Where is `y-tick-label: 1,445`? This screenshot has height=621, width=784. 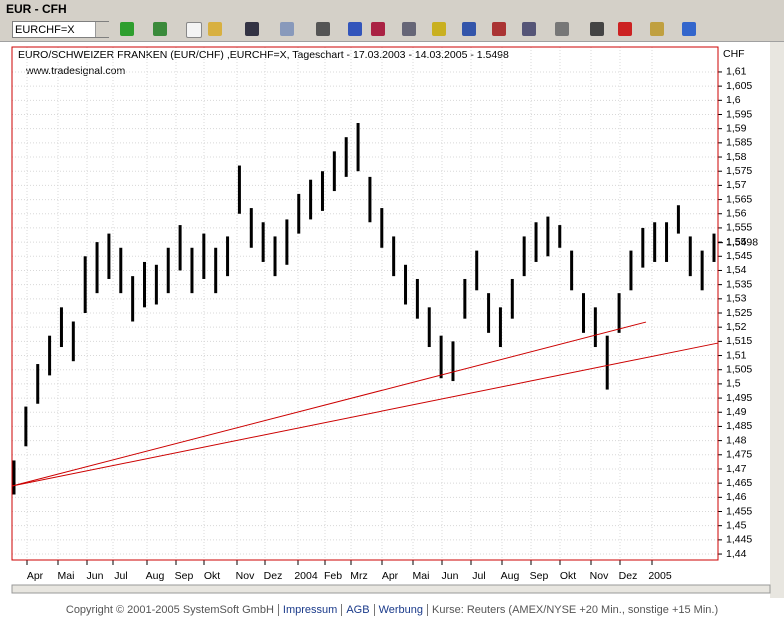 y-tick-label: 1,445 is located at coordinates (739, 540).